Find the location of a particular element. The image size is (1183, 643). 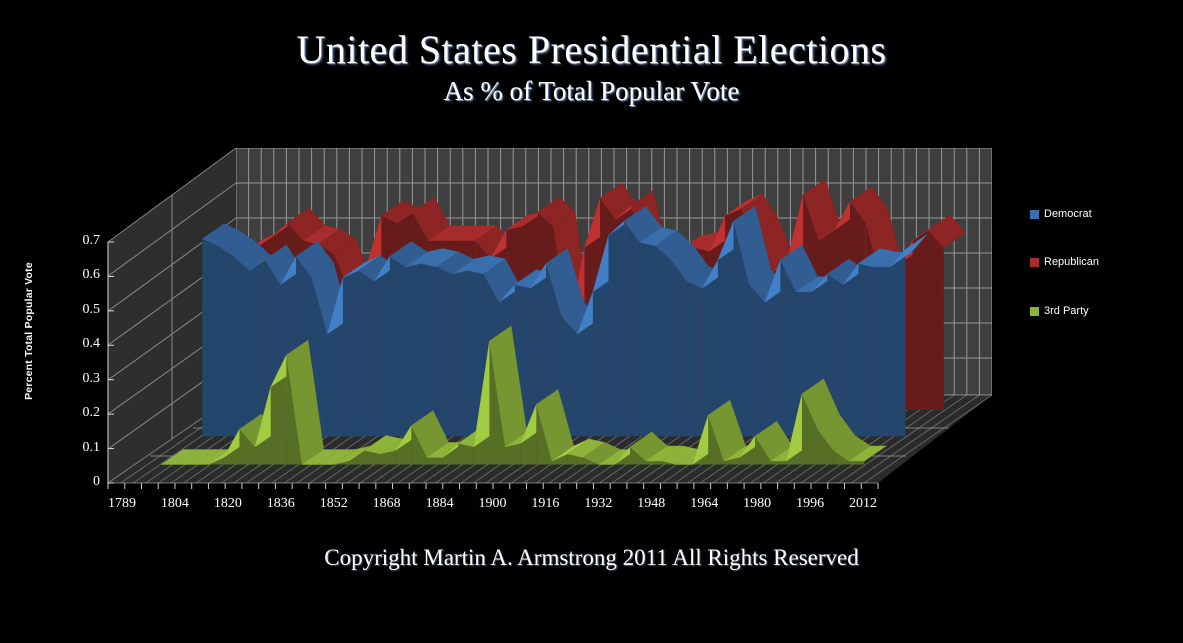

y-tick-label: 0.7 is located at coordinates (91, 240).